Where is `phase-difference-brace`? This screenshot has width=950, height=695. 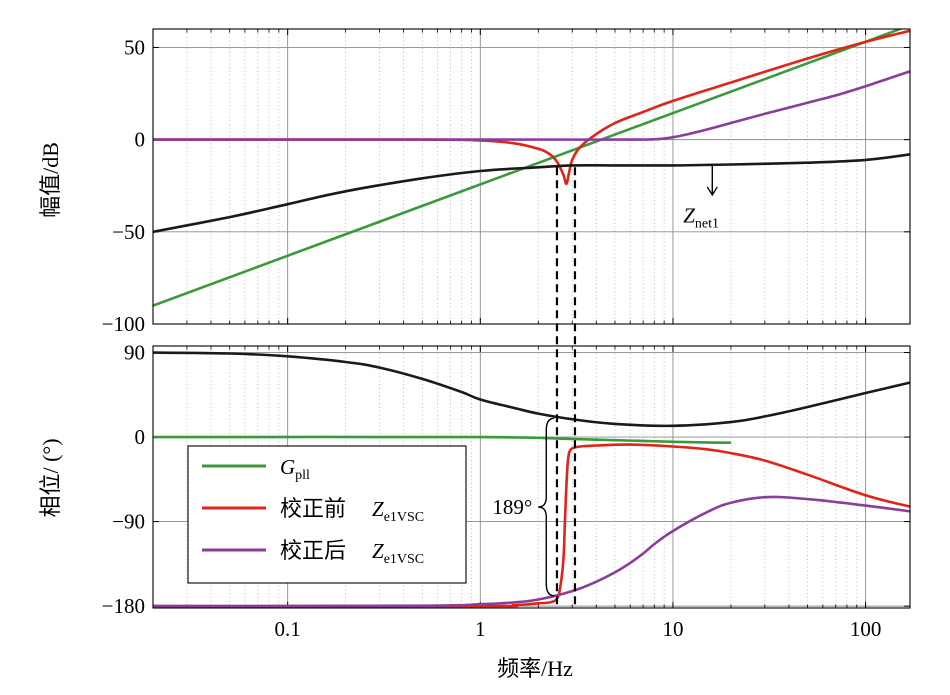
phase-difference-brace is located at coordinates (546, 507).